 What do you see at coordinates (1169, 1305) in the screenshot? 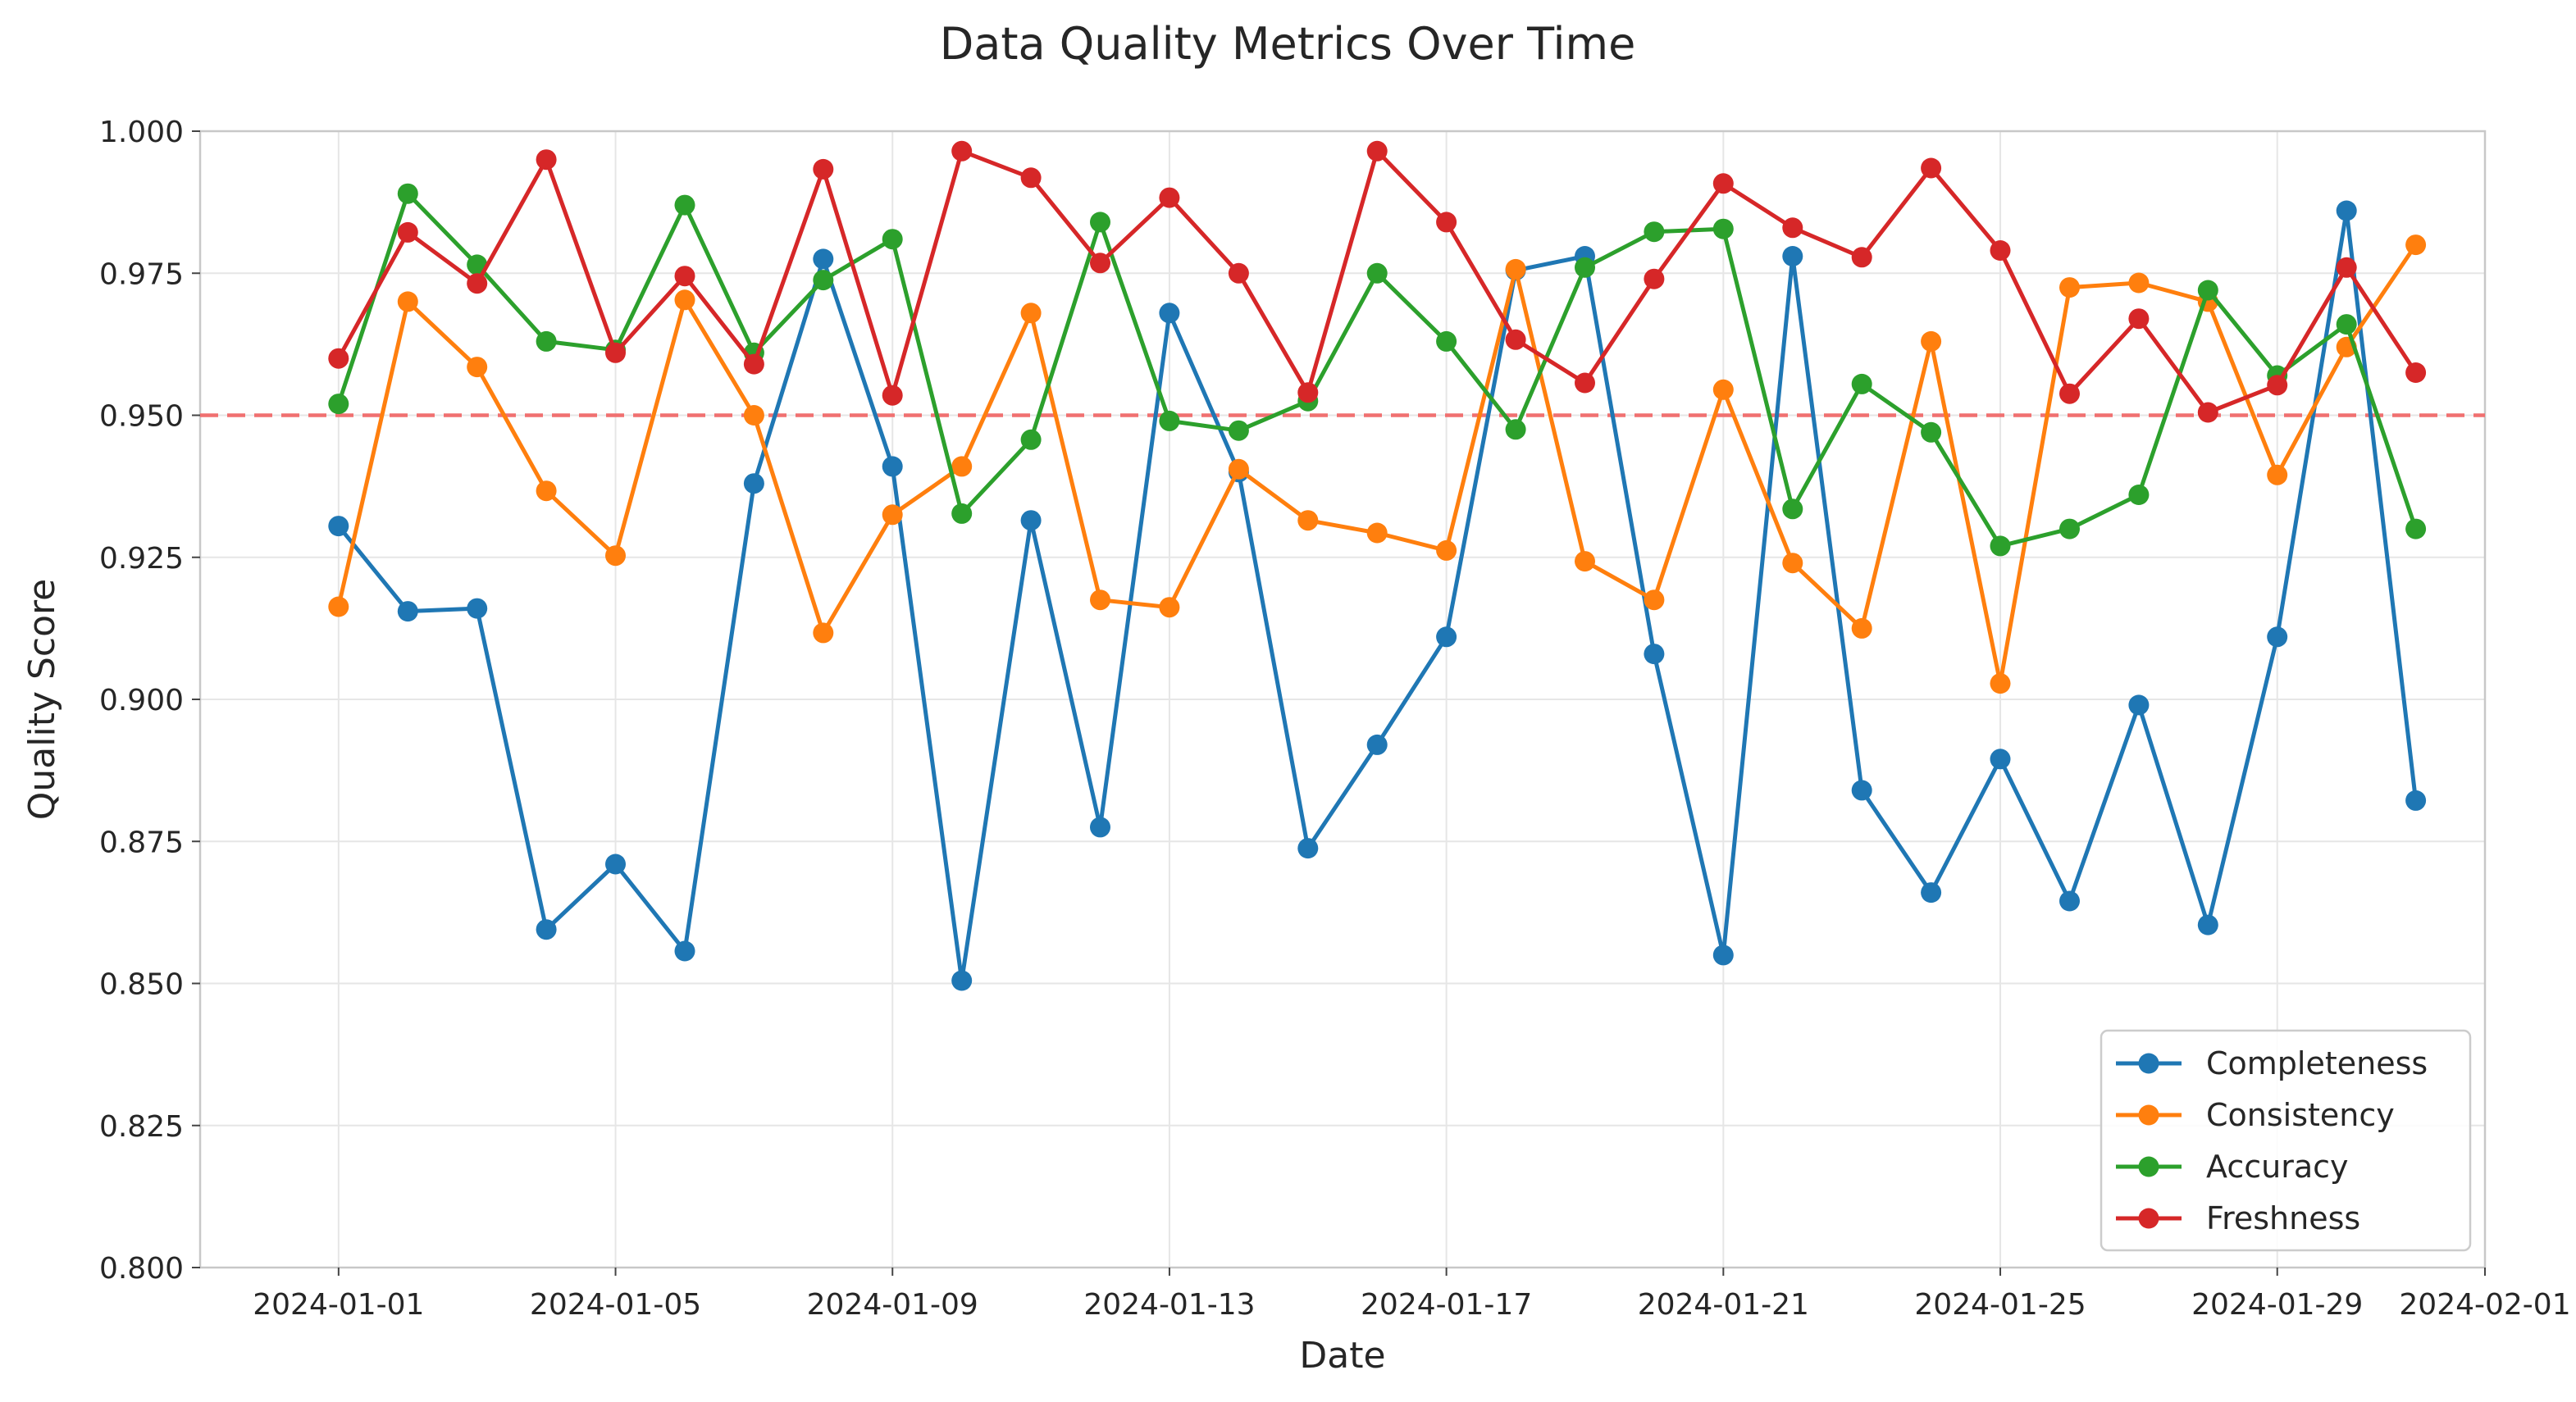
I see `x-tick-label: 2024-01-13` at bounding box center [1169, 1305].